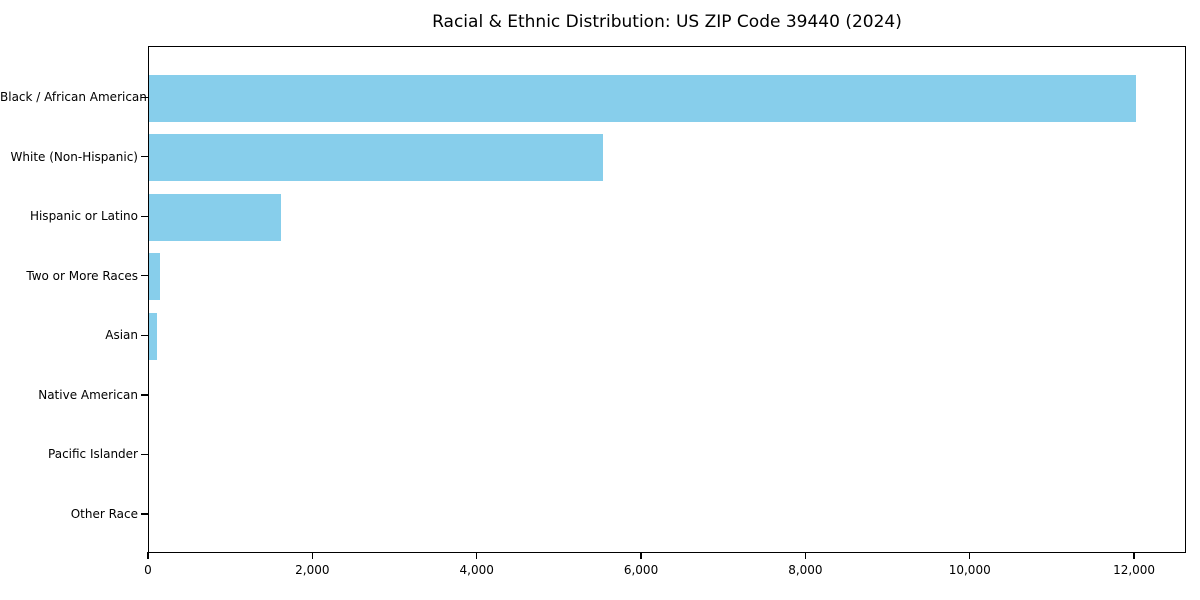 The width and height of the screenshot is (1200, 600). What do you see at coordinates (476, 570) in the screenshot?
I see `x-tick-label: 4,000` at bounding box center [476, 570].